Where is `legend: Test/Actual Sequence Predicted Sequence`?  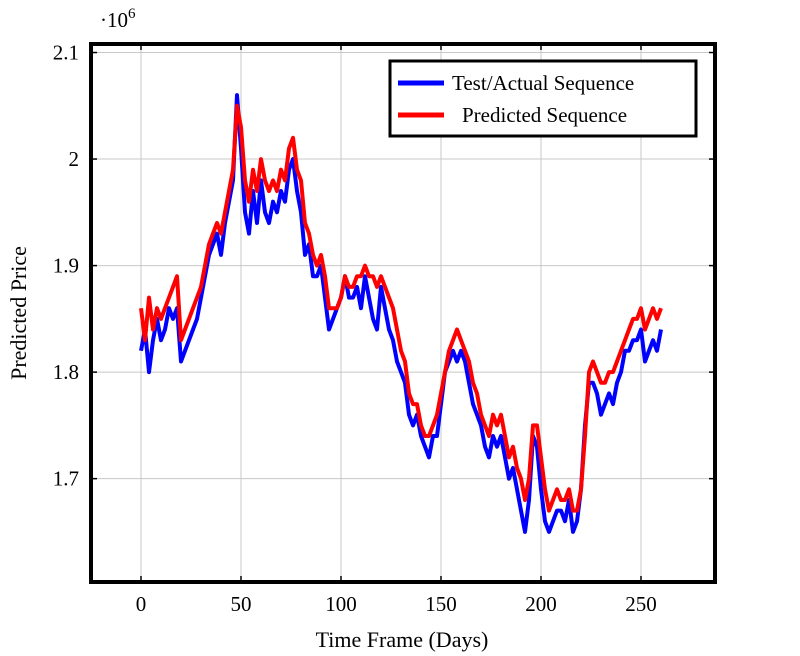 legend: Test/Actual Sequence Predicted Sequence is located at coordinates (543, 98).